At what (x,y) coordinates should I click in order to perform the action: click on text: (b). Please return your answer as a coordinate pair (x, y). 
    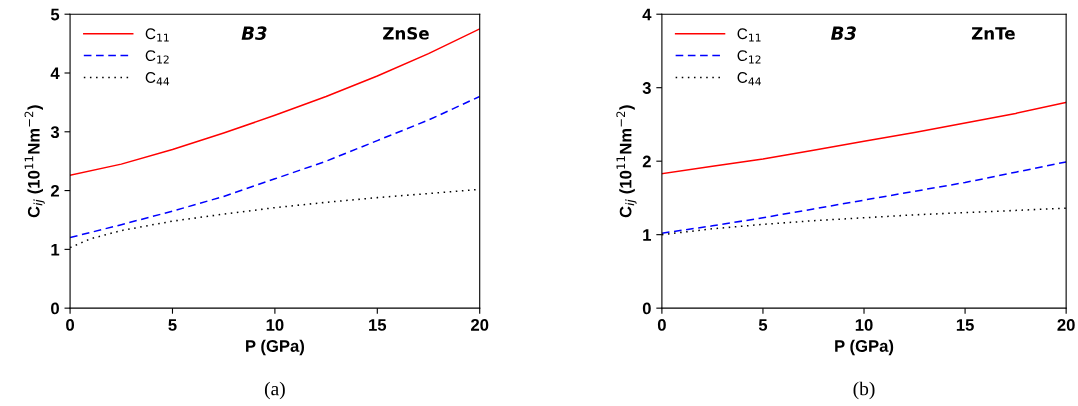
    Looking at the image, I should click on (864, 390).